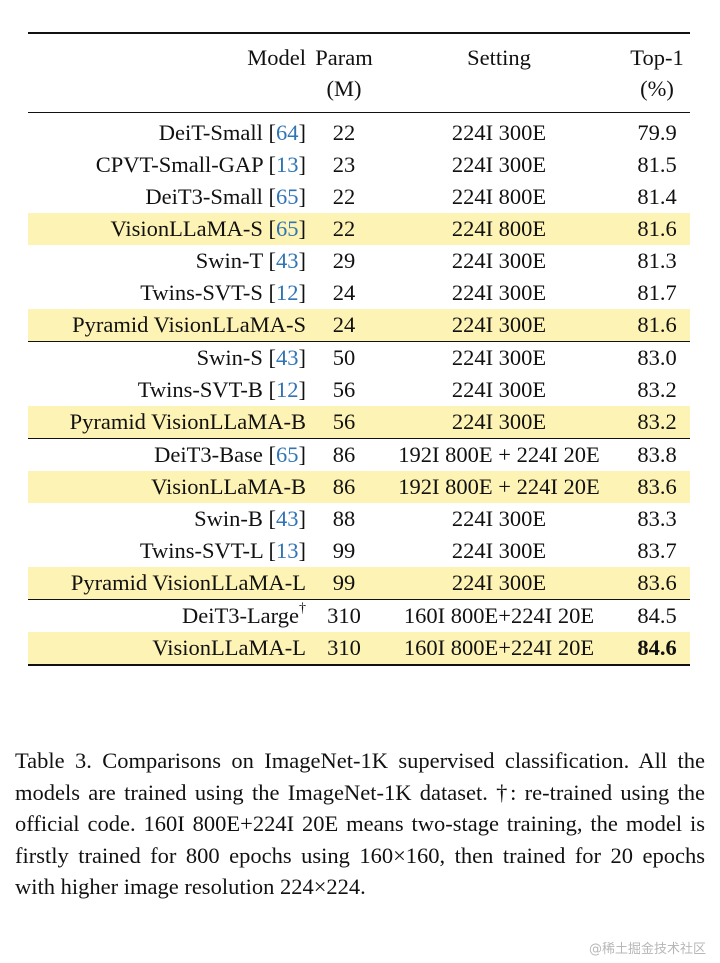 The height and width of the screenshot is (963, 720). I want to click on model-name: VisionLLaMA-B, so click(228, 486).